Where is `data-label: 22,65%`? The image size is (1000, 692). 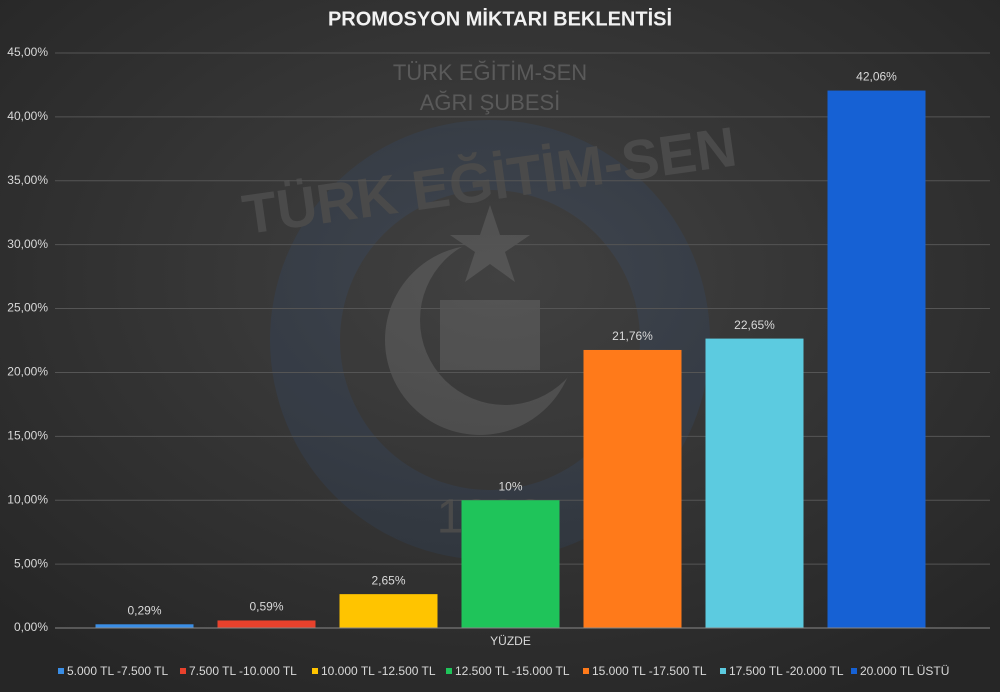 data-label: 22,65% is located at coordinates (754, 325).